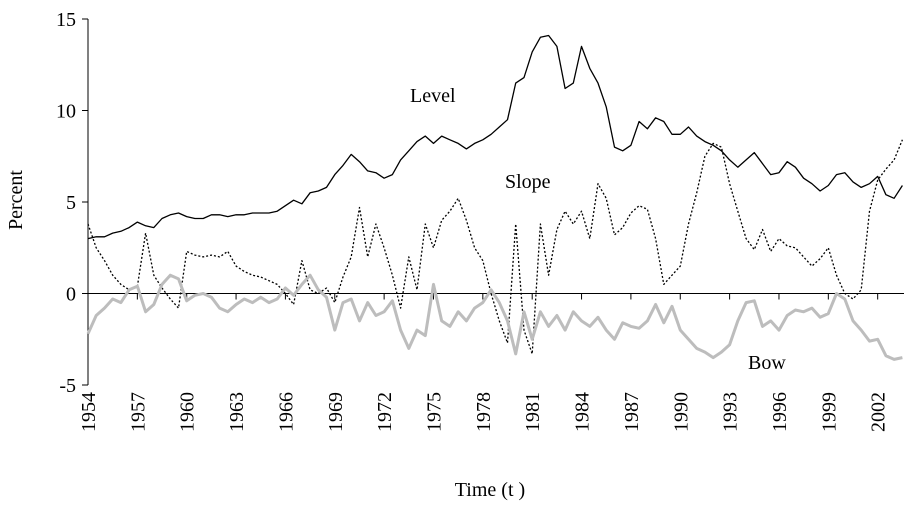 This screenshot has width=907, height=506. Describe the element at coordinates (767, 363) in the screenshot. I see `annotation: Bow` at that location.